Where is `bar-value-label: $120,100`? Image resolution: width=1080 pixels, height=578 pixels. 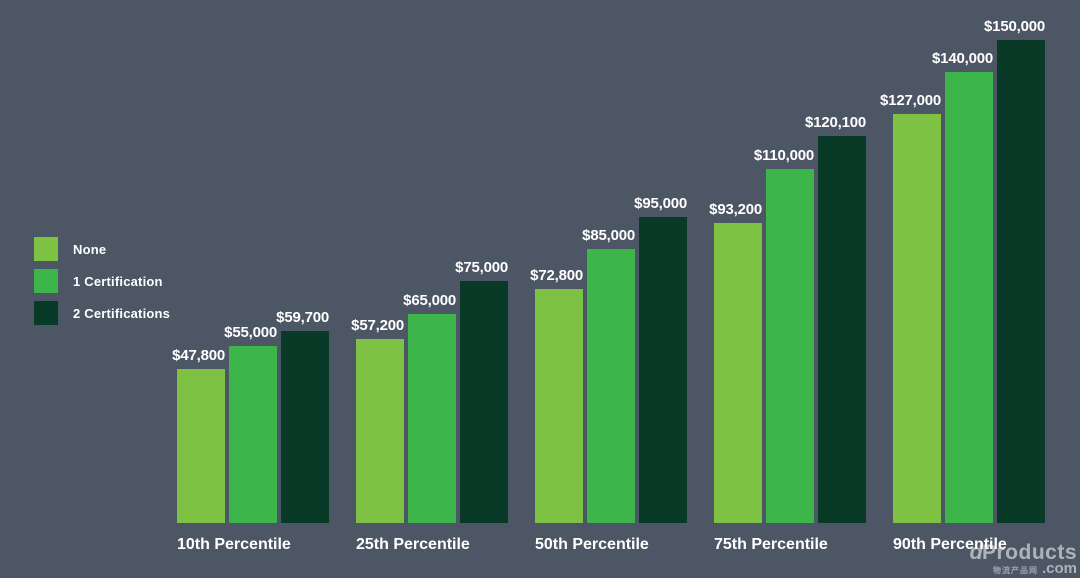
bar-value-label: $120,100 is located at coordinates (835, 122).